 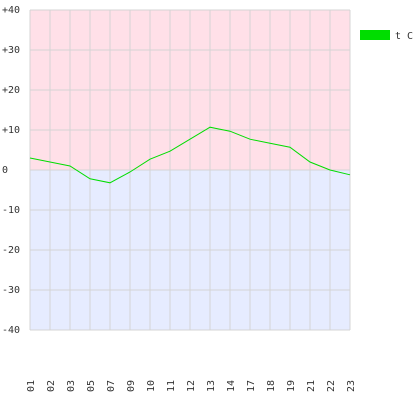 What do you see at coordinates (231, 386) in the screenshot?
I see `x-tick-label: 14` at bounding box center [231, 386].